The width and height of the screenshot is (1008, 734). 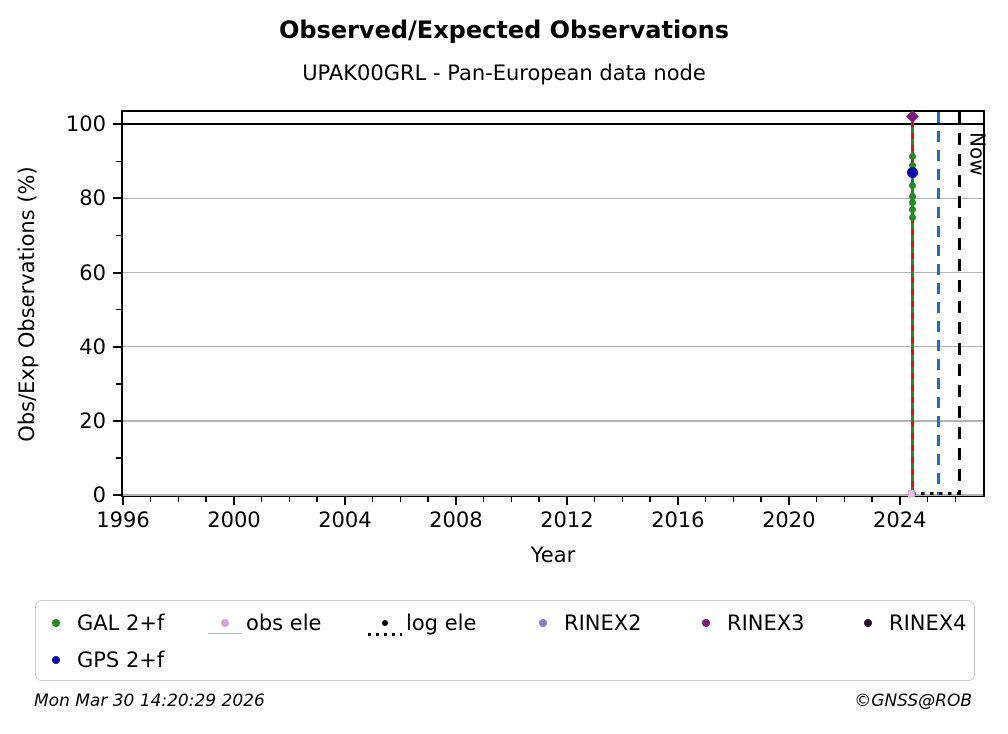 I want to click on legend-item-gal-2-f: GAL 2+f, so click(x=101, y=623).